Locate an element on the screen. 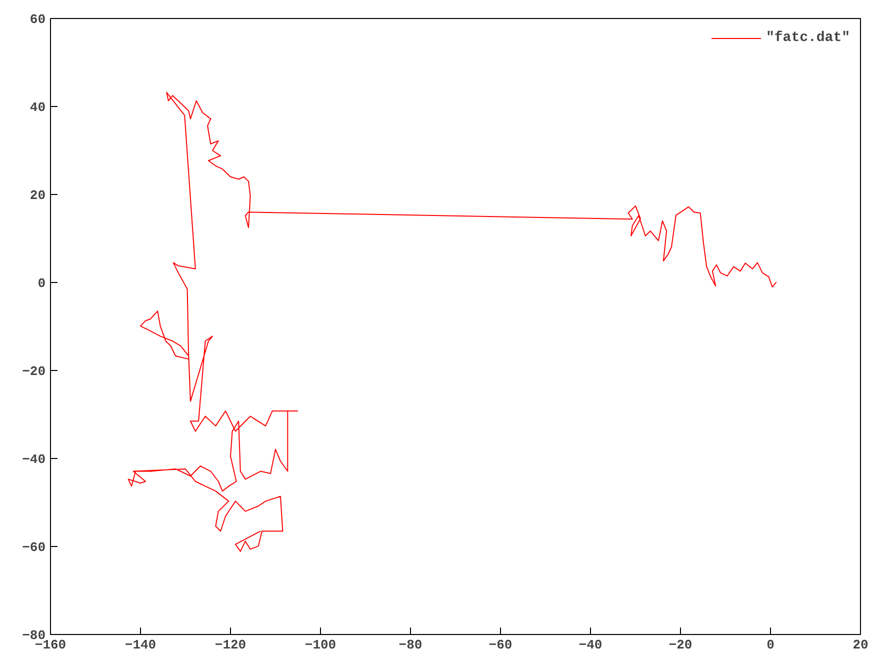 This screenshot has height=666, width=878. y-tick-label: −60 is located at coordinates (34, 547).